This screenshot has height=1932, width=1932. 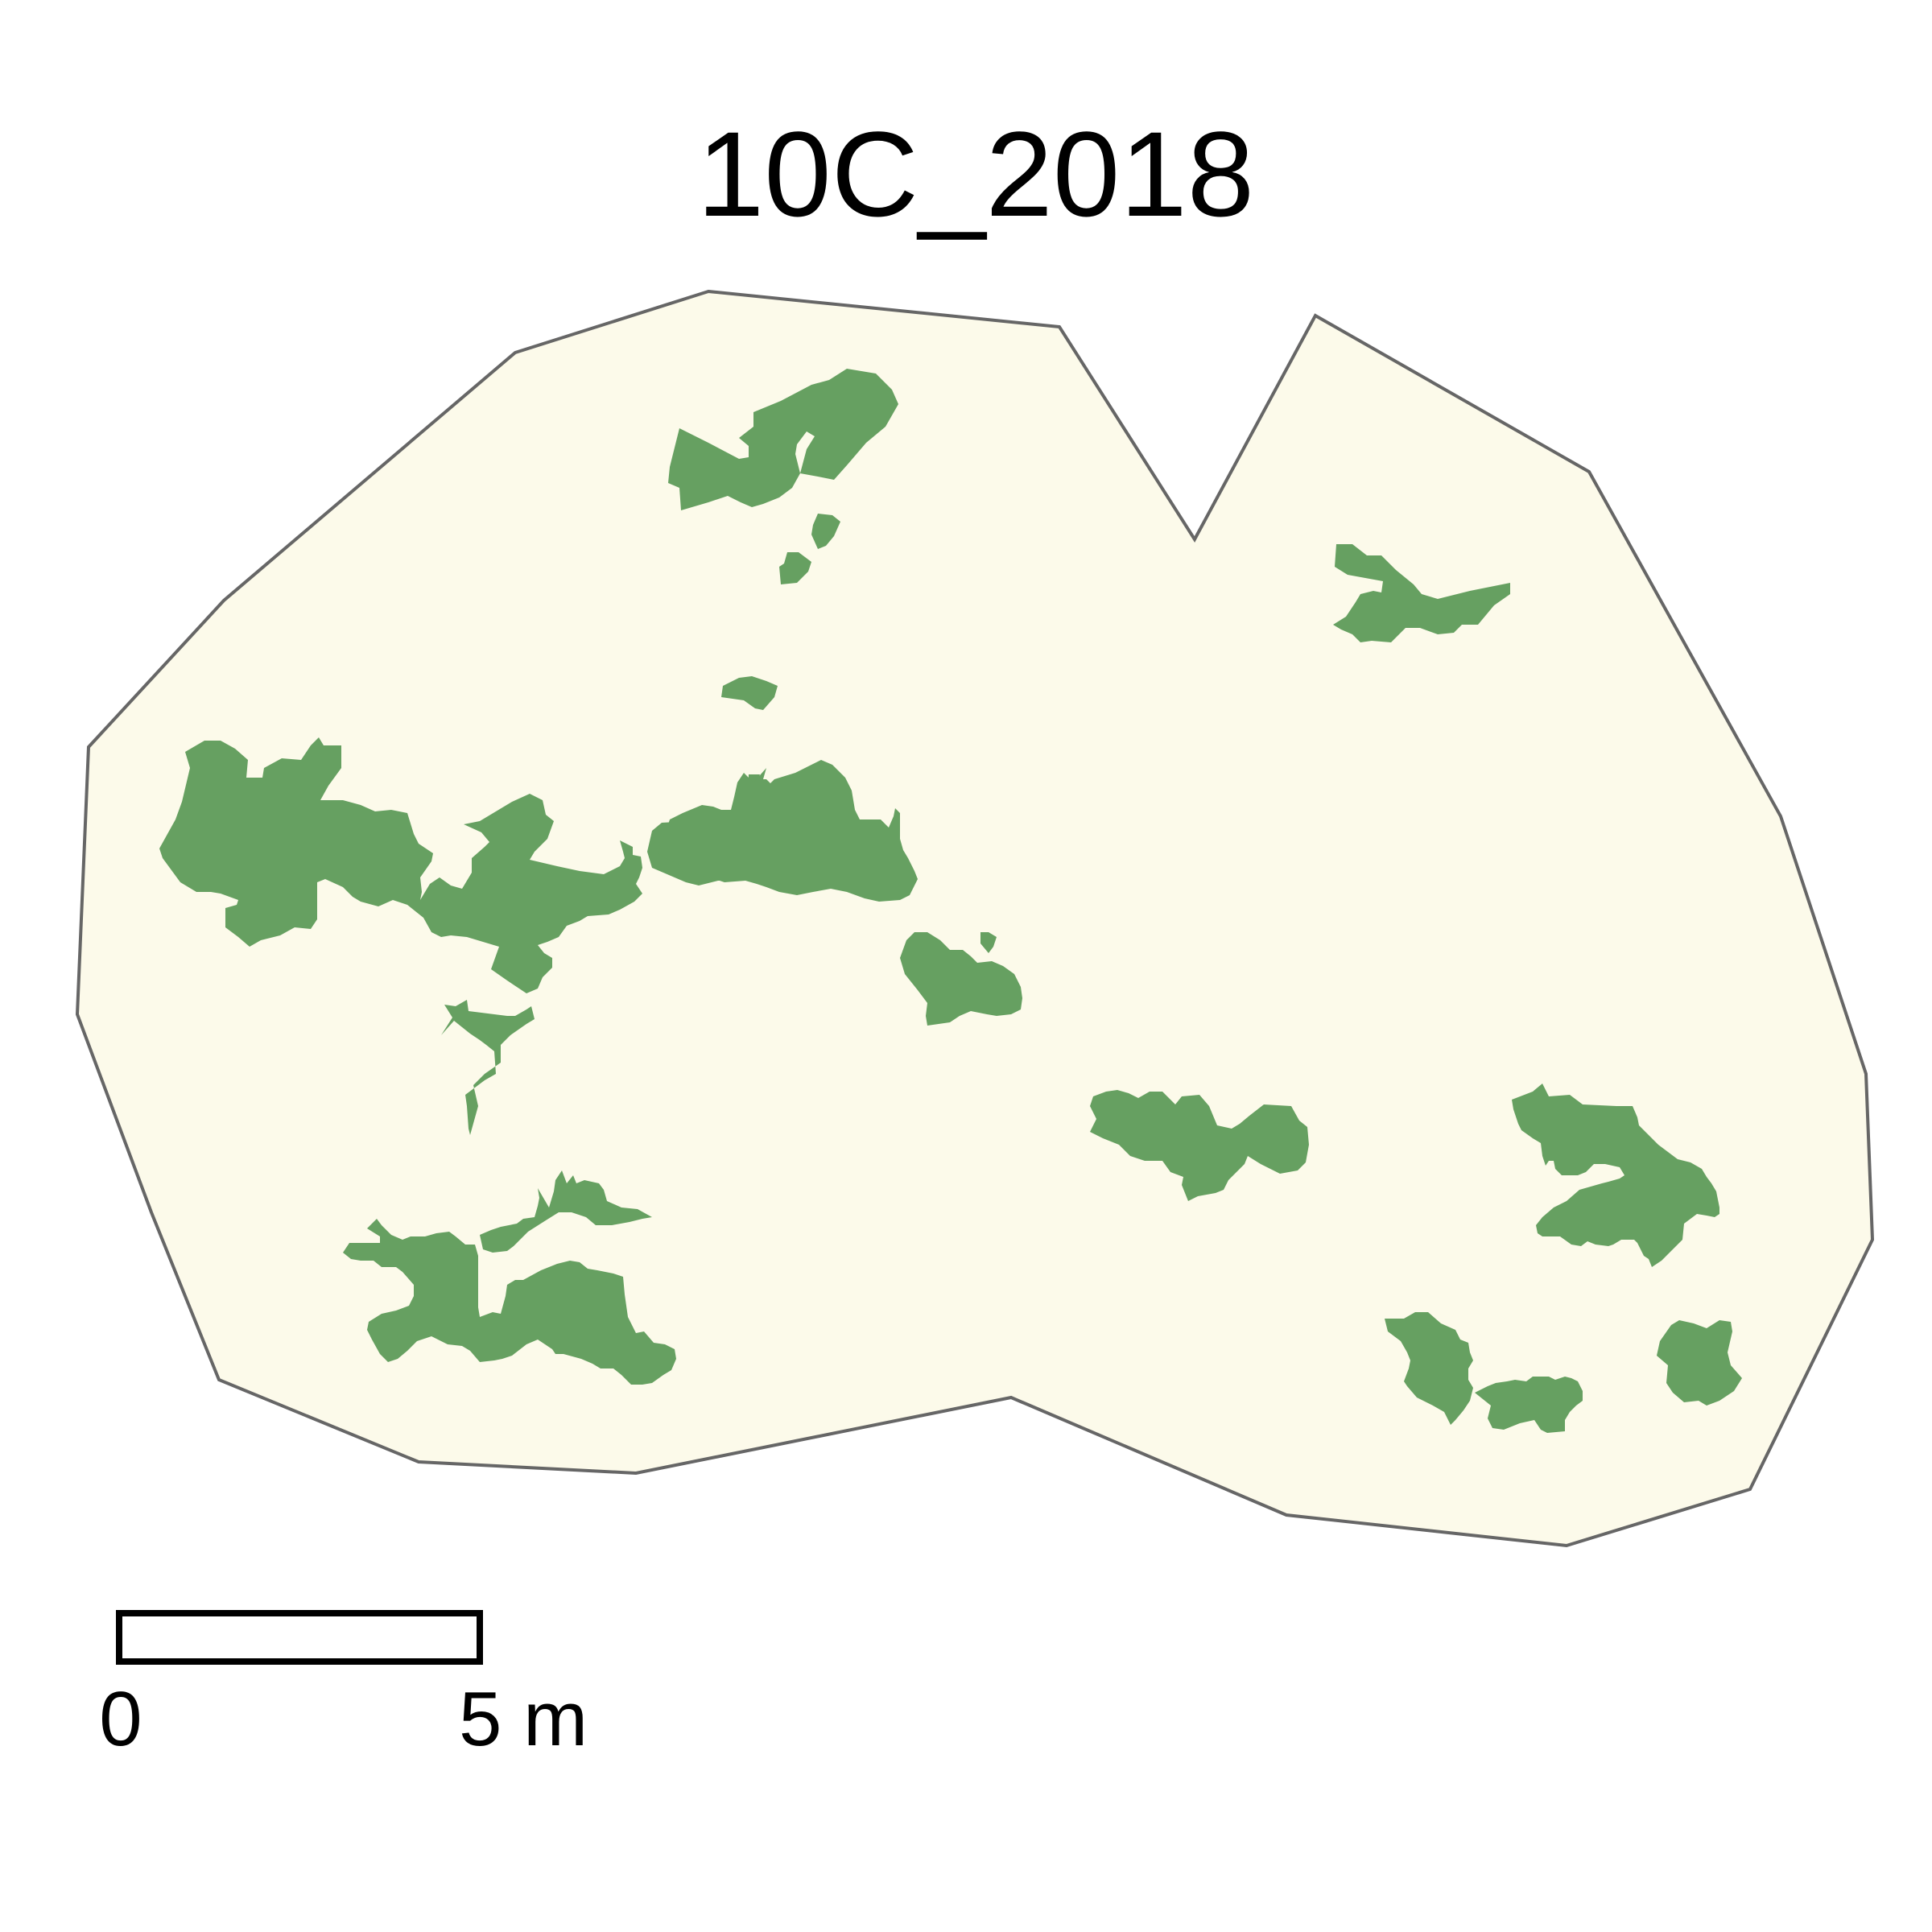 I want to click on scale-bar-end-label: 5 m, so click(x=523, y=1719).